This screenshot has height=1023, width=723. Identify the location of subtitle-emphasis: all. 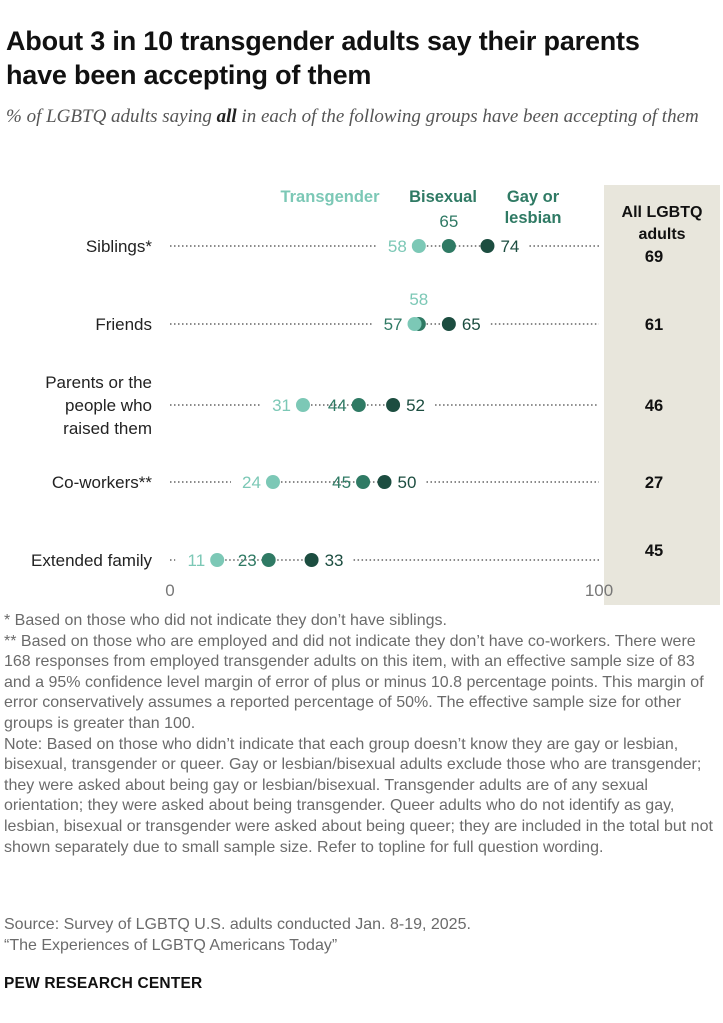
(226, 116).